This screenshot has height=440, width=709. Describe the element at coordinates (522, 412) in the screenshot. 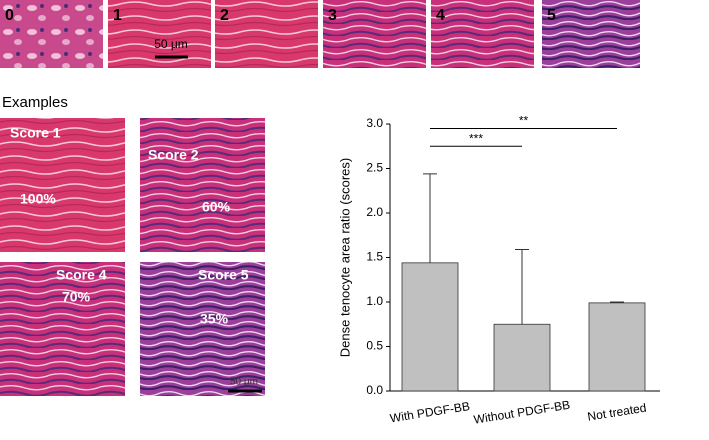

I see `x-tick-label: Without PDGF-BB` at that location.